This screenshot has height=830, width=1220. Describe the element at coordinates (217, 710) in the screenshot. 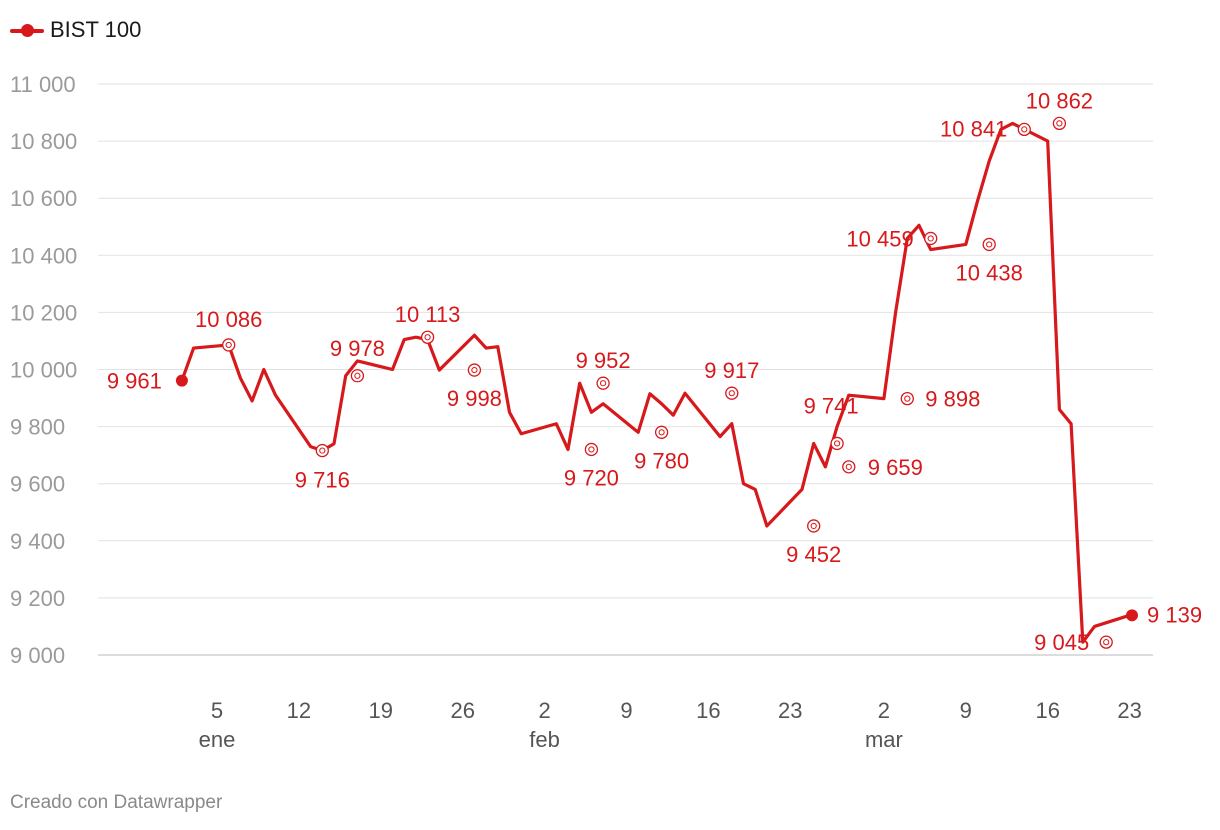

I see `x-tick-label: 5` at that location.